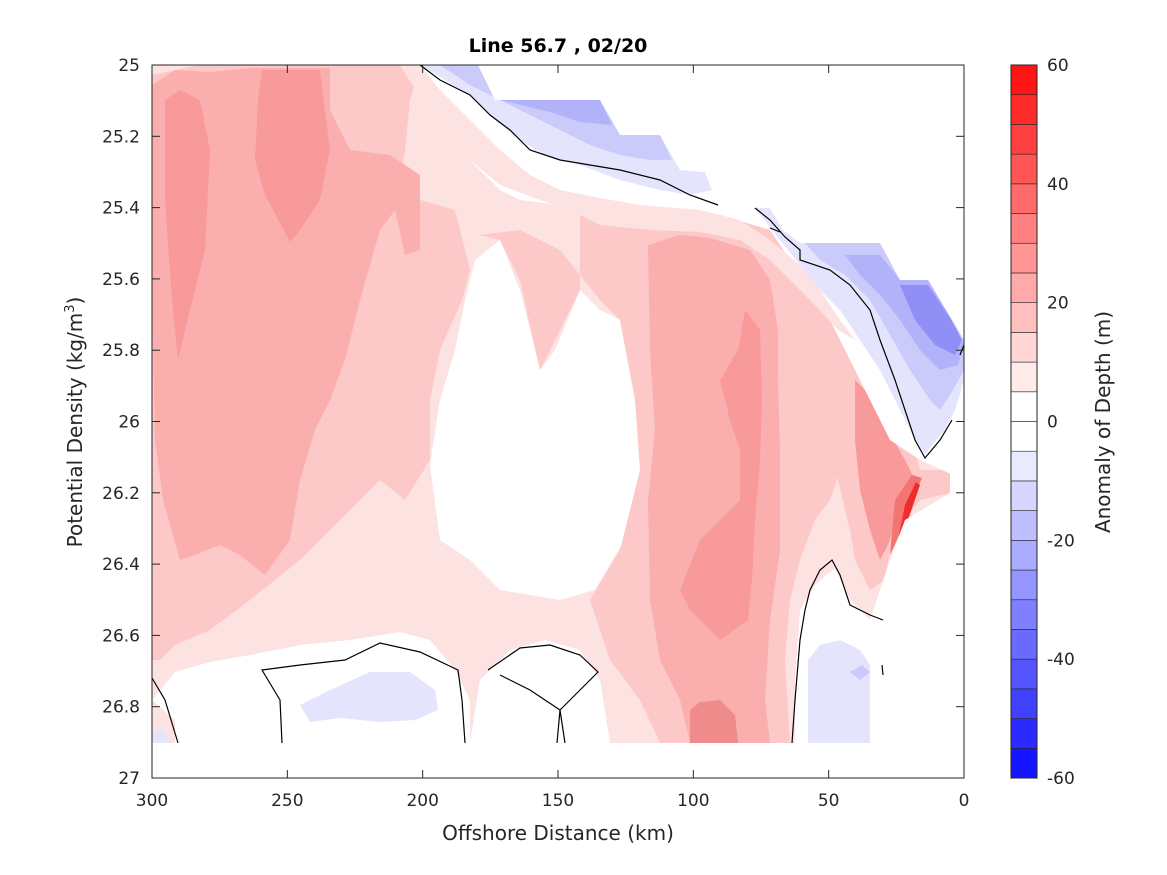 Image resolution: width=1167 pixels, height=875 pixels. I want to click on zero-contour-deep-wedge, so click(543, 694).